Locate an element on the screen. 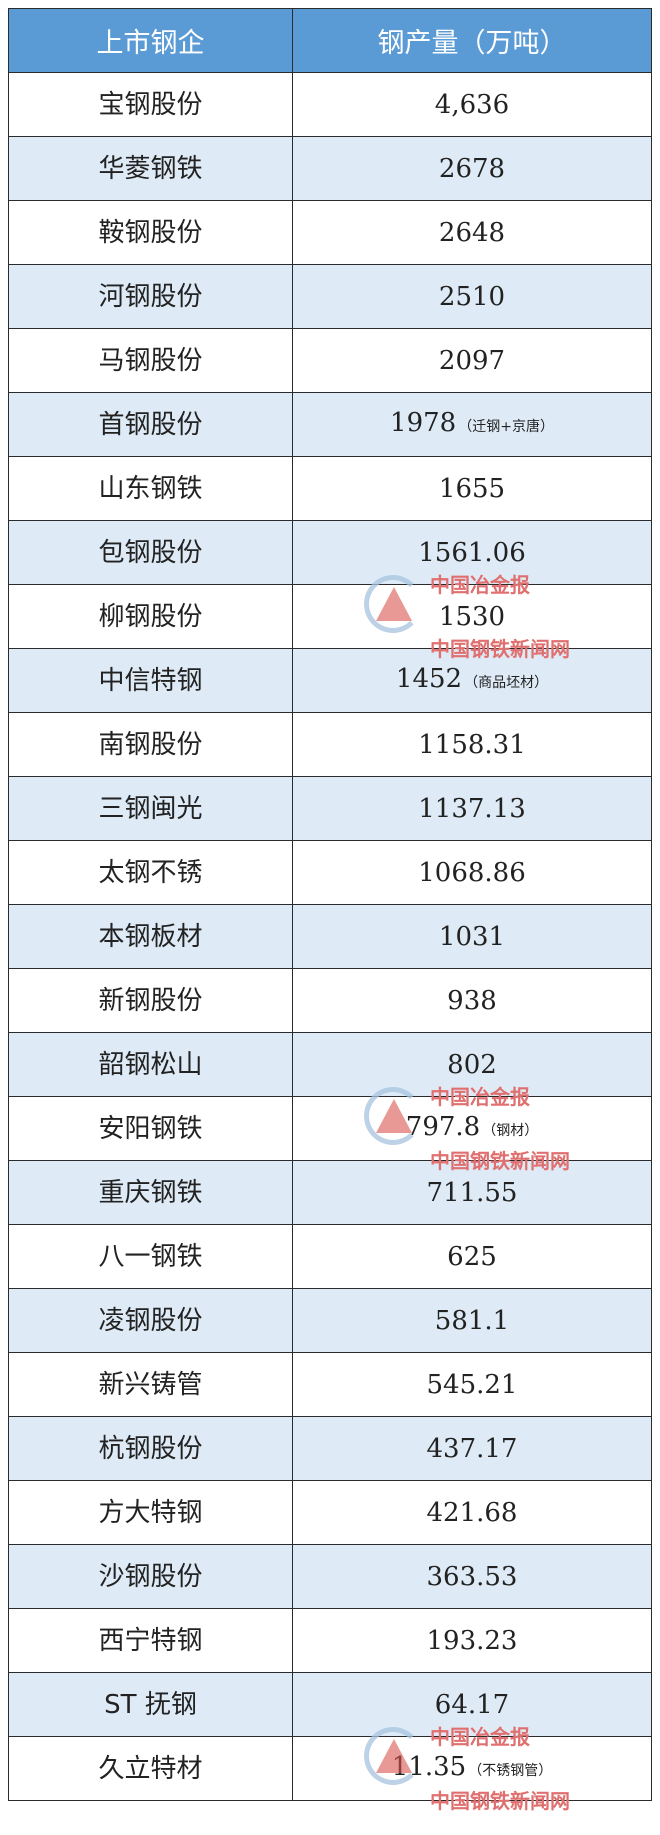  output-cell: 11.35 （不锈钢管） is located at coordinates (472, 1768).